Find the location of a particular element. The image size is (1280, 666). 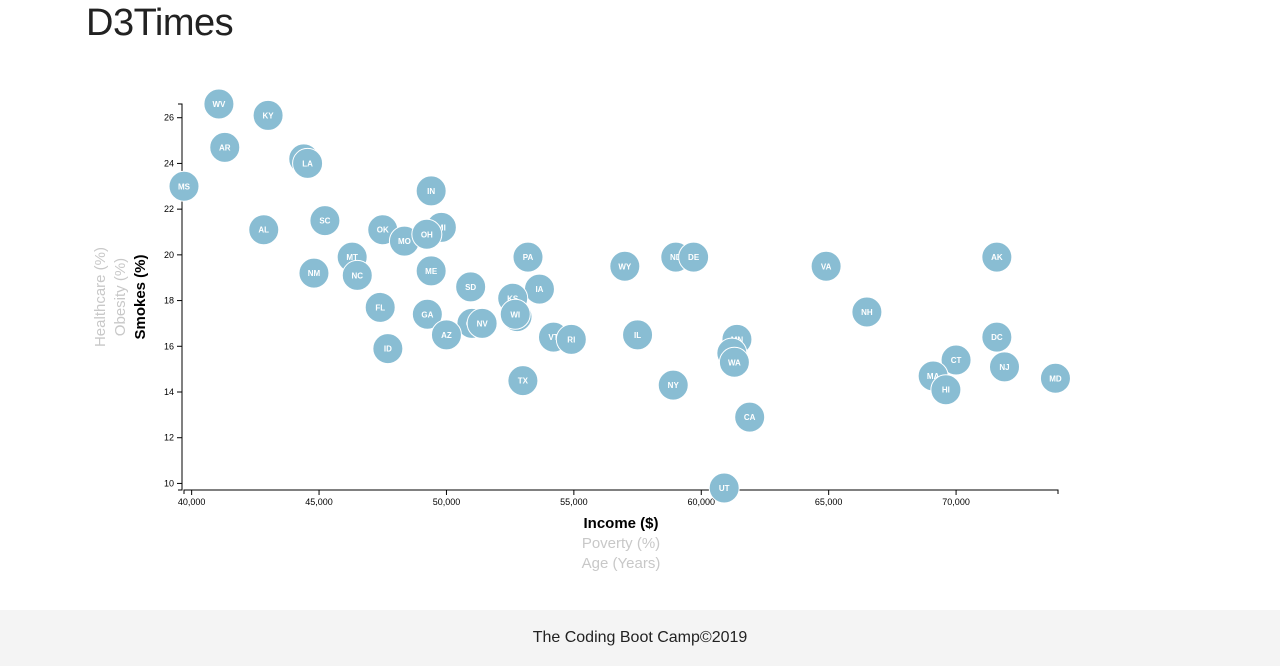

state-marker-dc: DC is located at coordinates (997, 337).